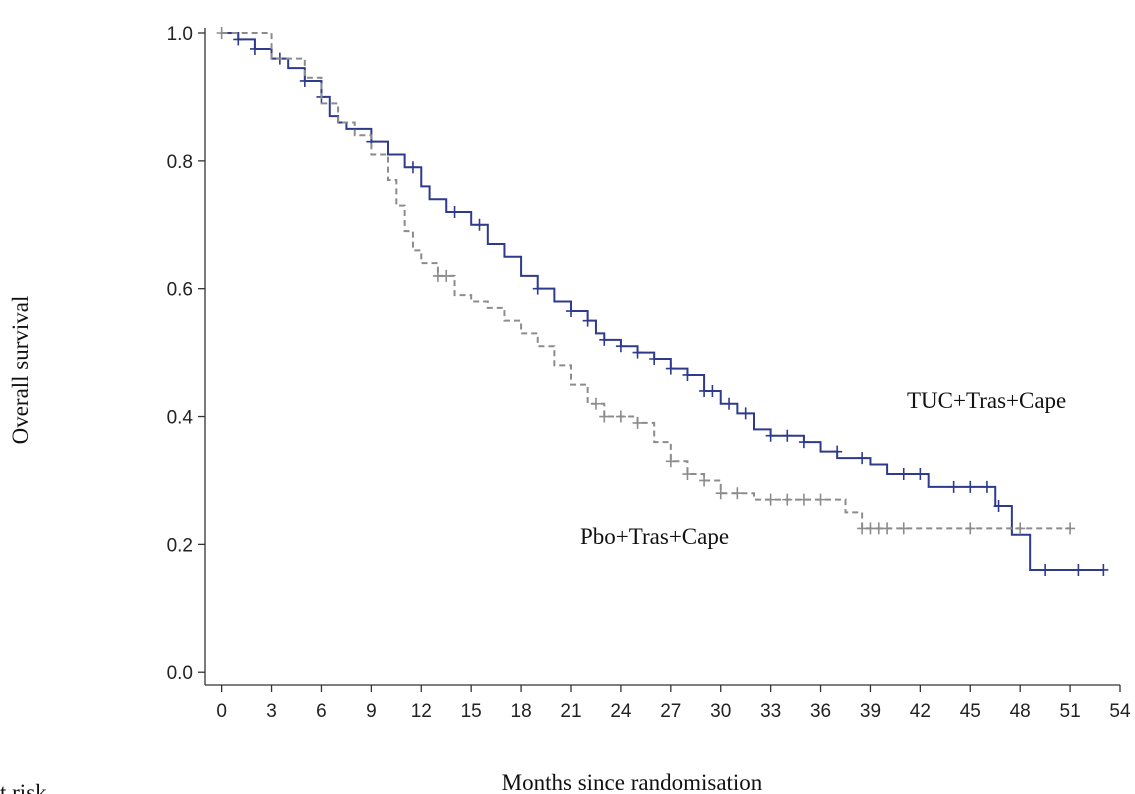 The width and height of the screenshot is (1135, 794). What do you see at coordinates (1070, 711) in the screenshot?
I see `x-tick-label: 51` at bounding box center [1070, 711].